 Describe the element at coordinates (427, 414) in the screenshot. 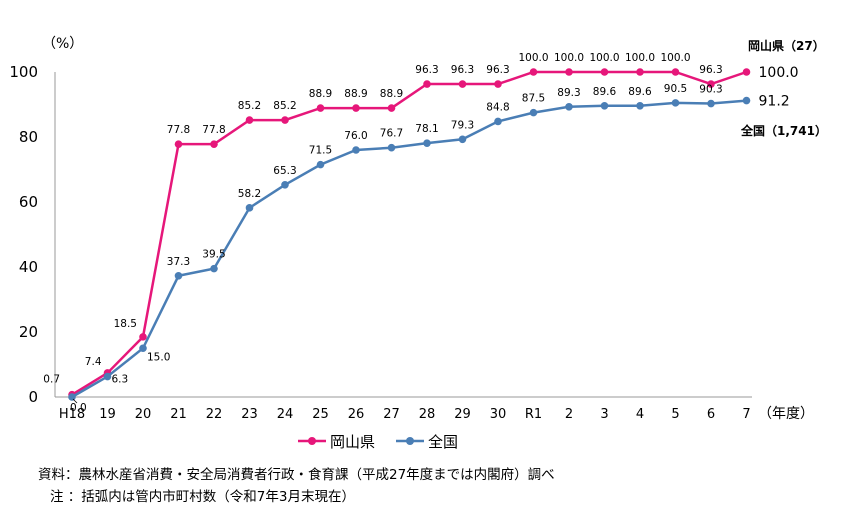

I see `x-tick-label: 28` at that location.